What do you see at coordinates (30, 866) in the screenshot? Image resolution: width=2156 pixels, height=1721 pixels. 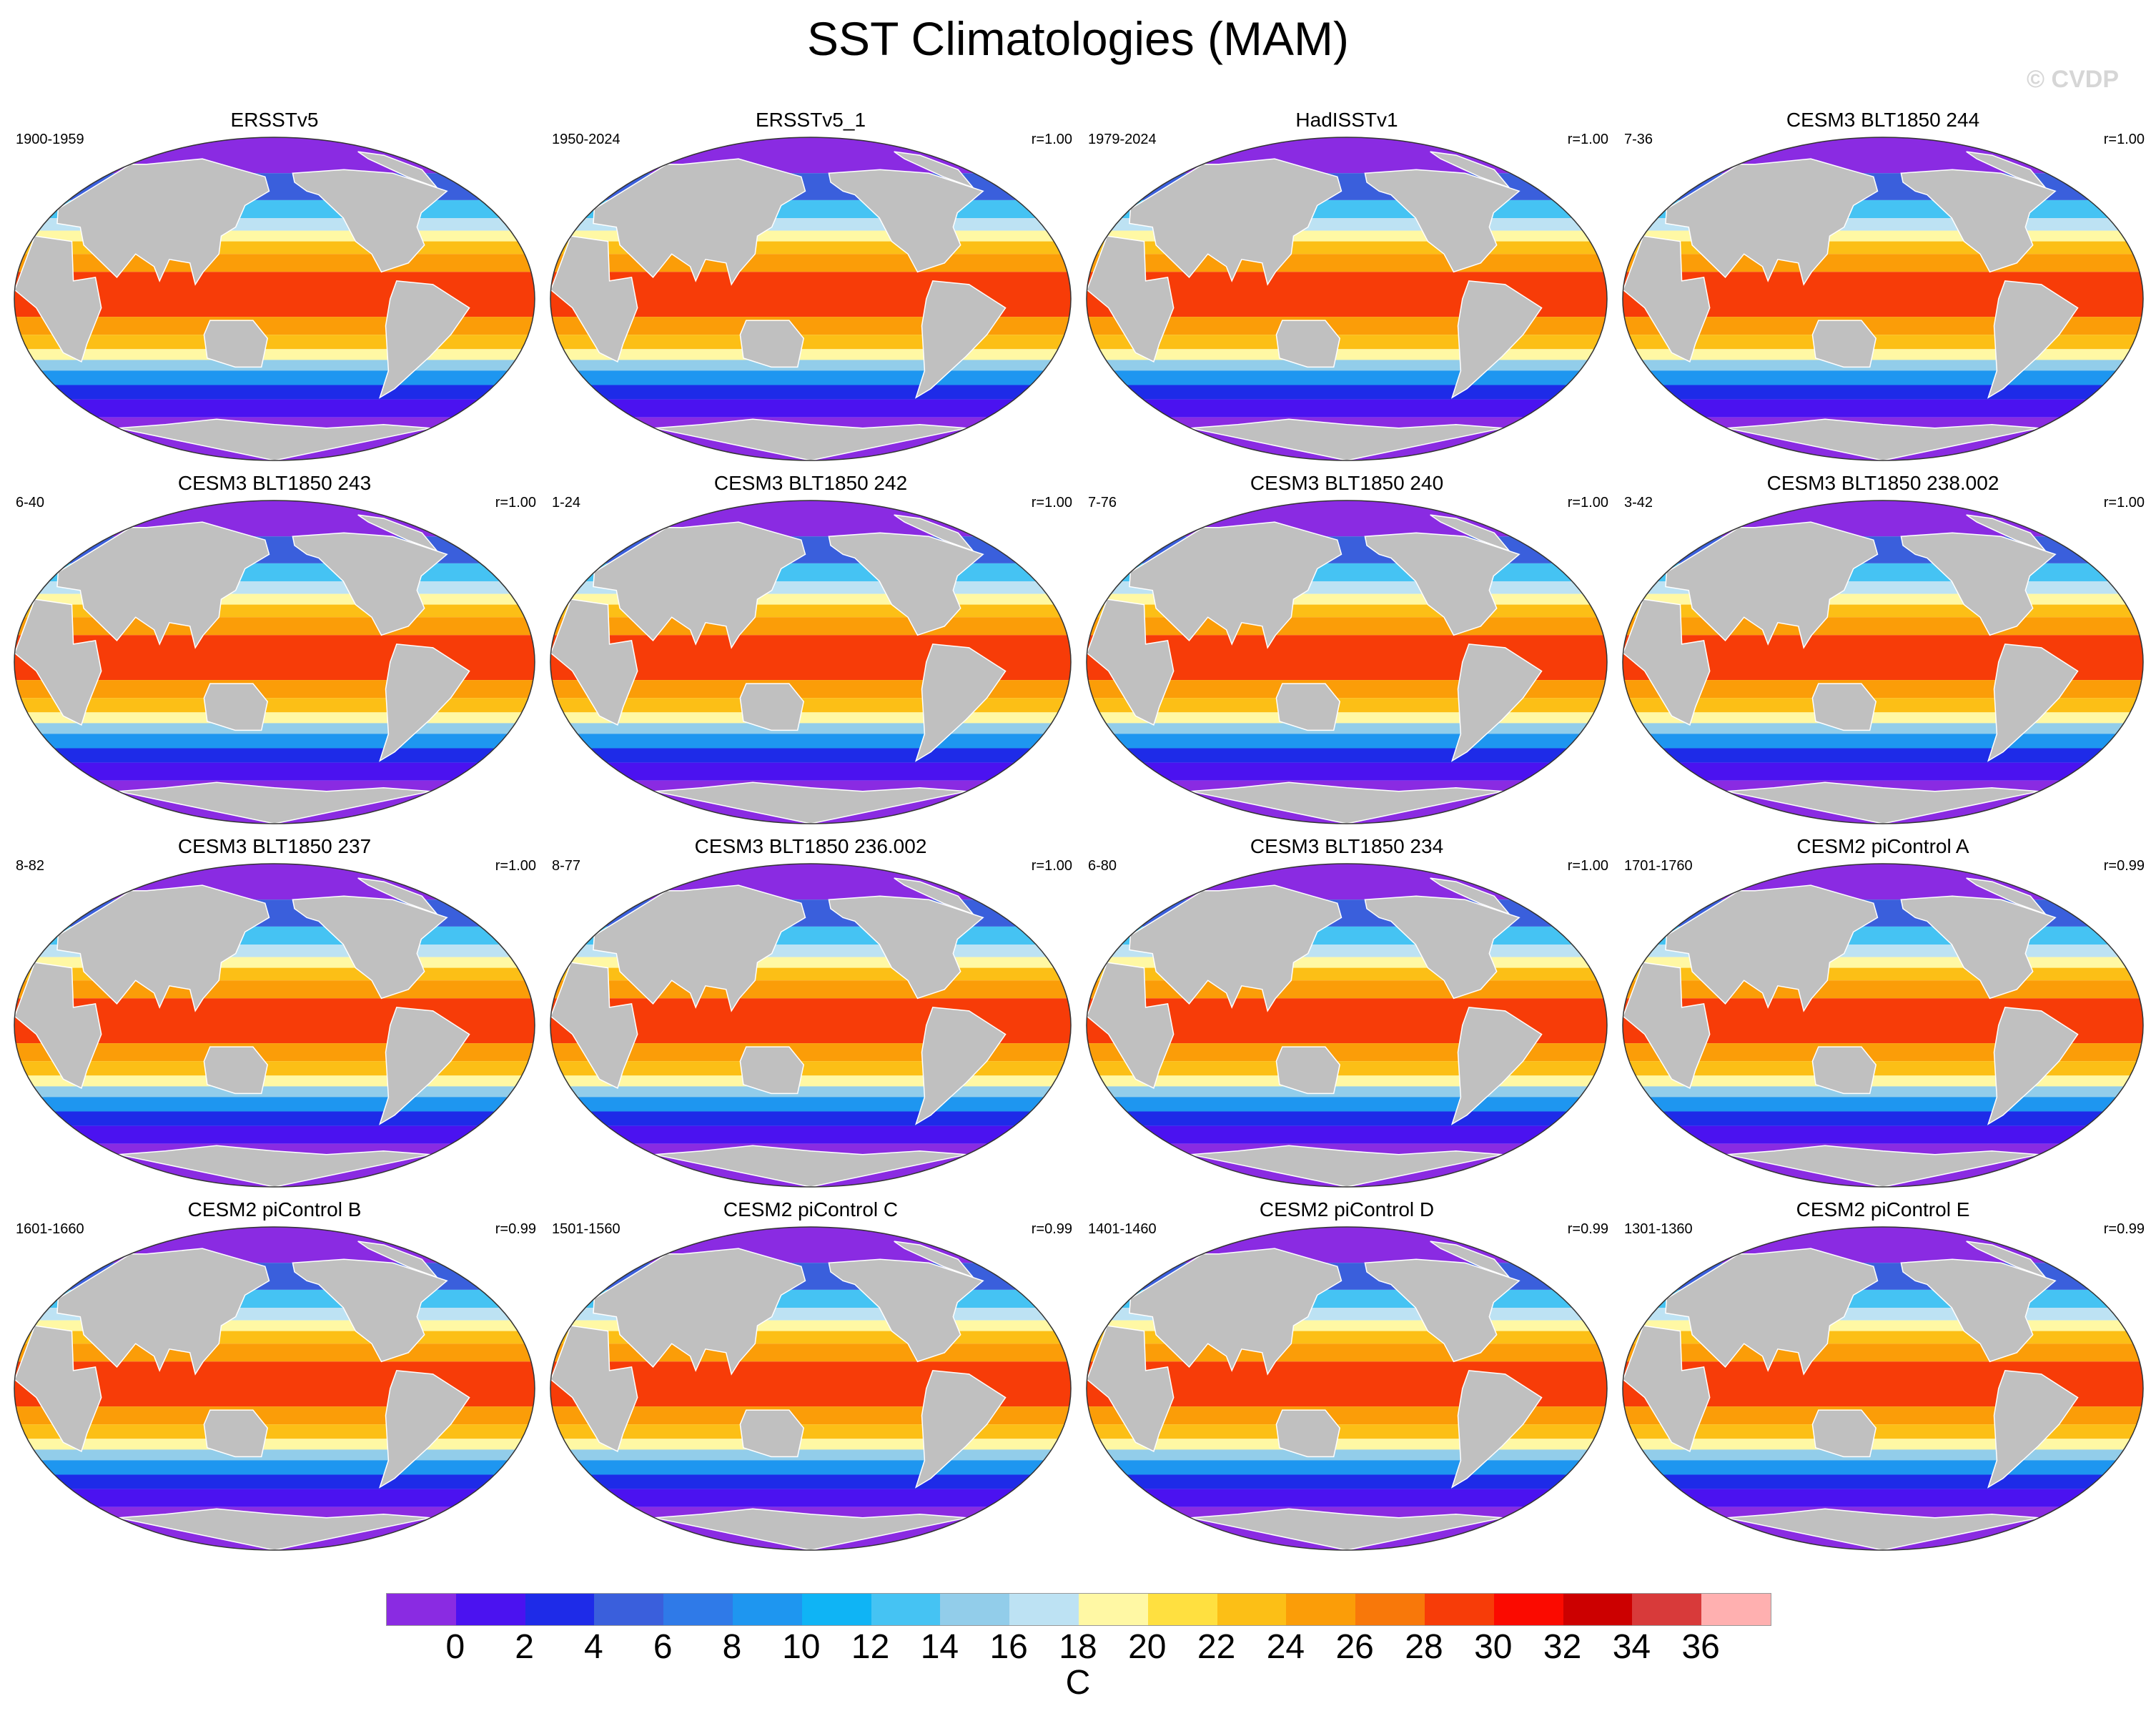 I see `panel-period: 8-82` at bounding box center [30, 866].